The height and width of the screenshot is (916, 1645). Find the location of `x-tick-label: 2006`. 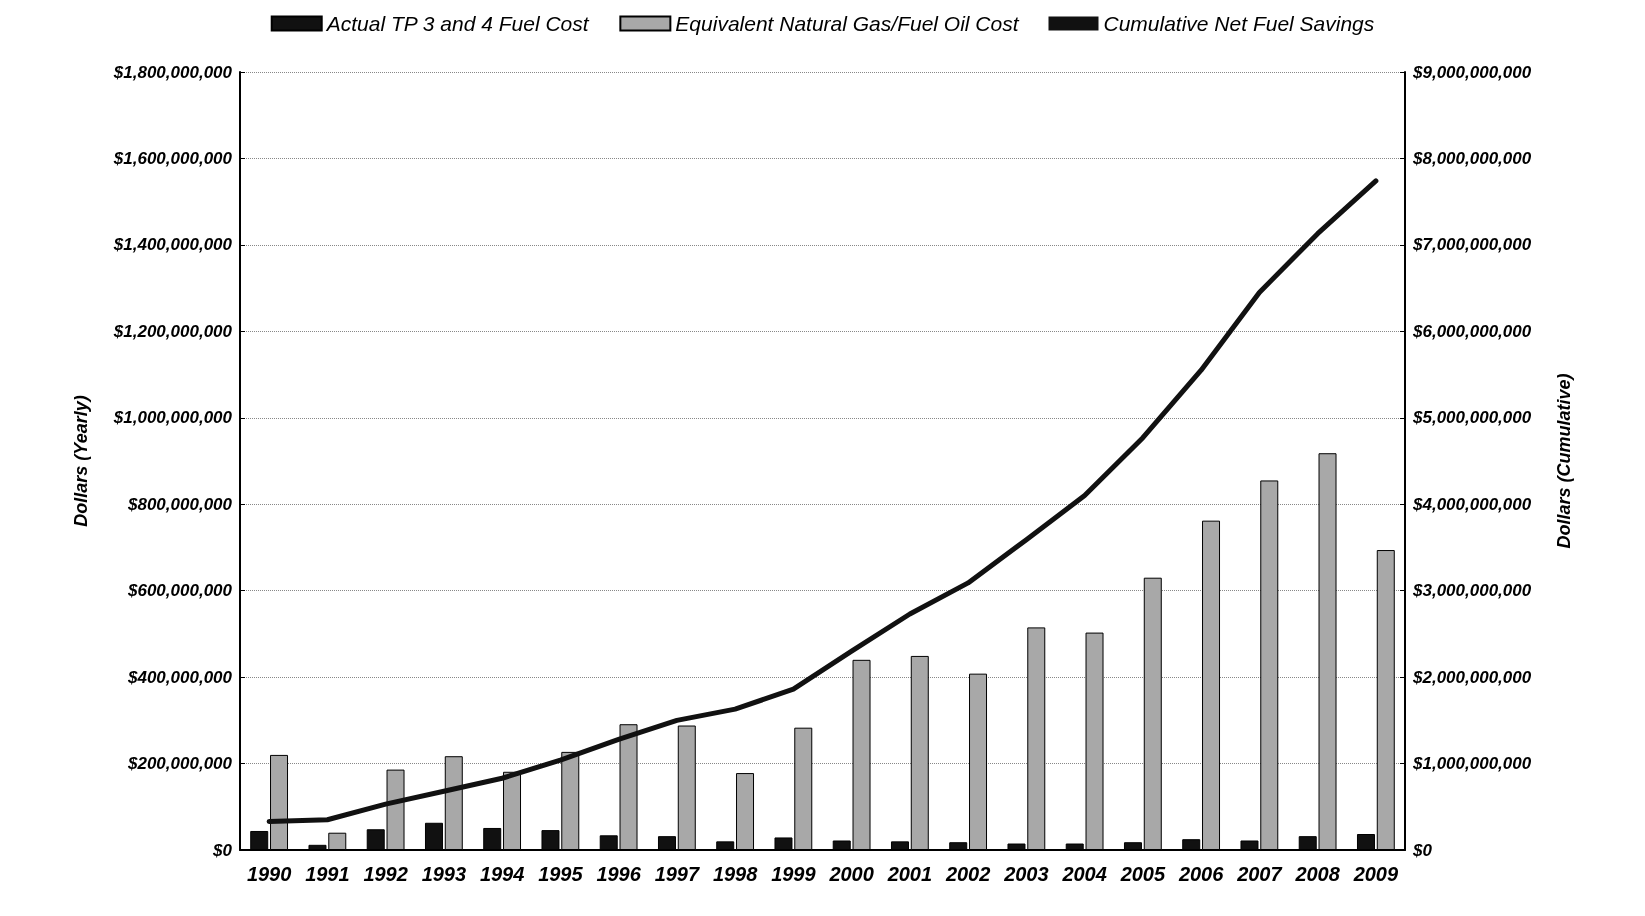

x-tick-label: 2006 is located at coordinates (1201, 874).